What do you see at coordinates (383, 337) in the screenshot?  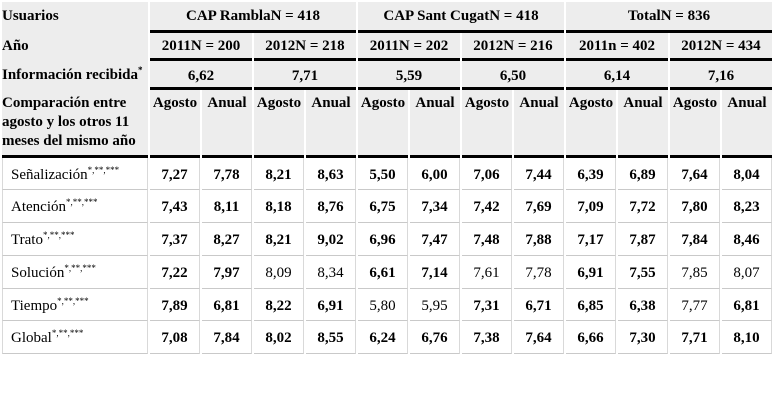 I see `value-cell: 6,24` at bounding box center [383, 337].